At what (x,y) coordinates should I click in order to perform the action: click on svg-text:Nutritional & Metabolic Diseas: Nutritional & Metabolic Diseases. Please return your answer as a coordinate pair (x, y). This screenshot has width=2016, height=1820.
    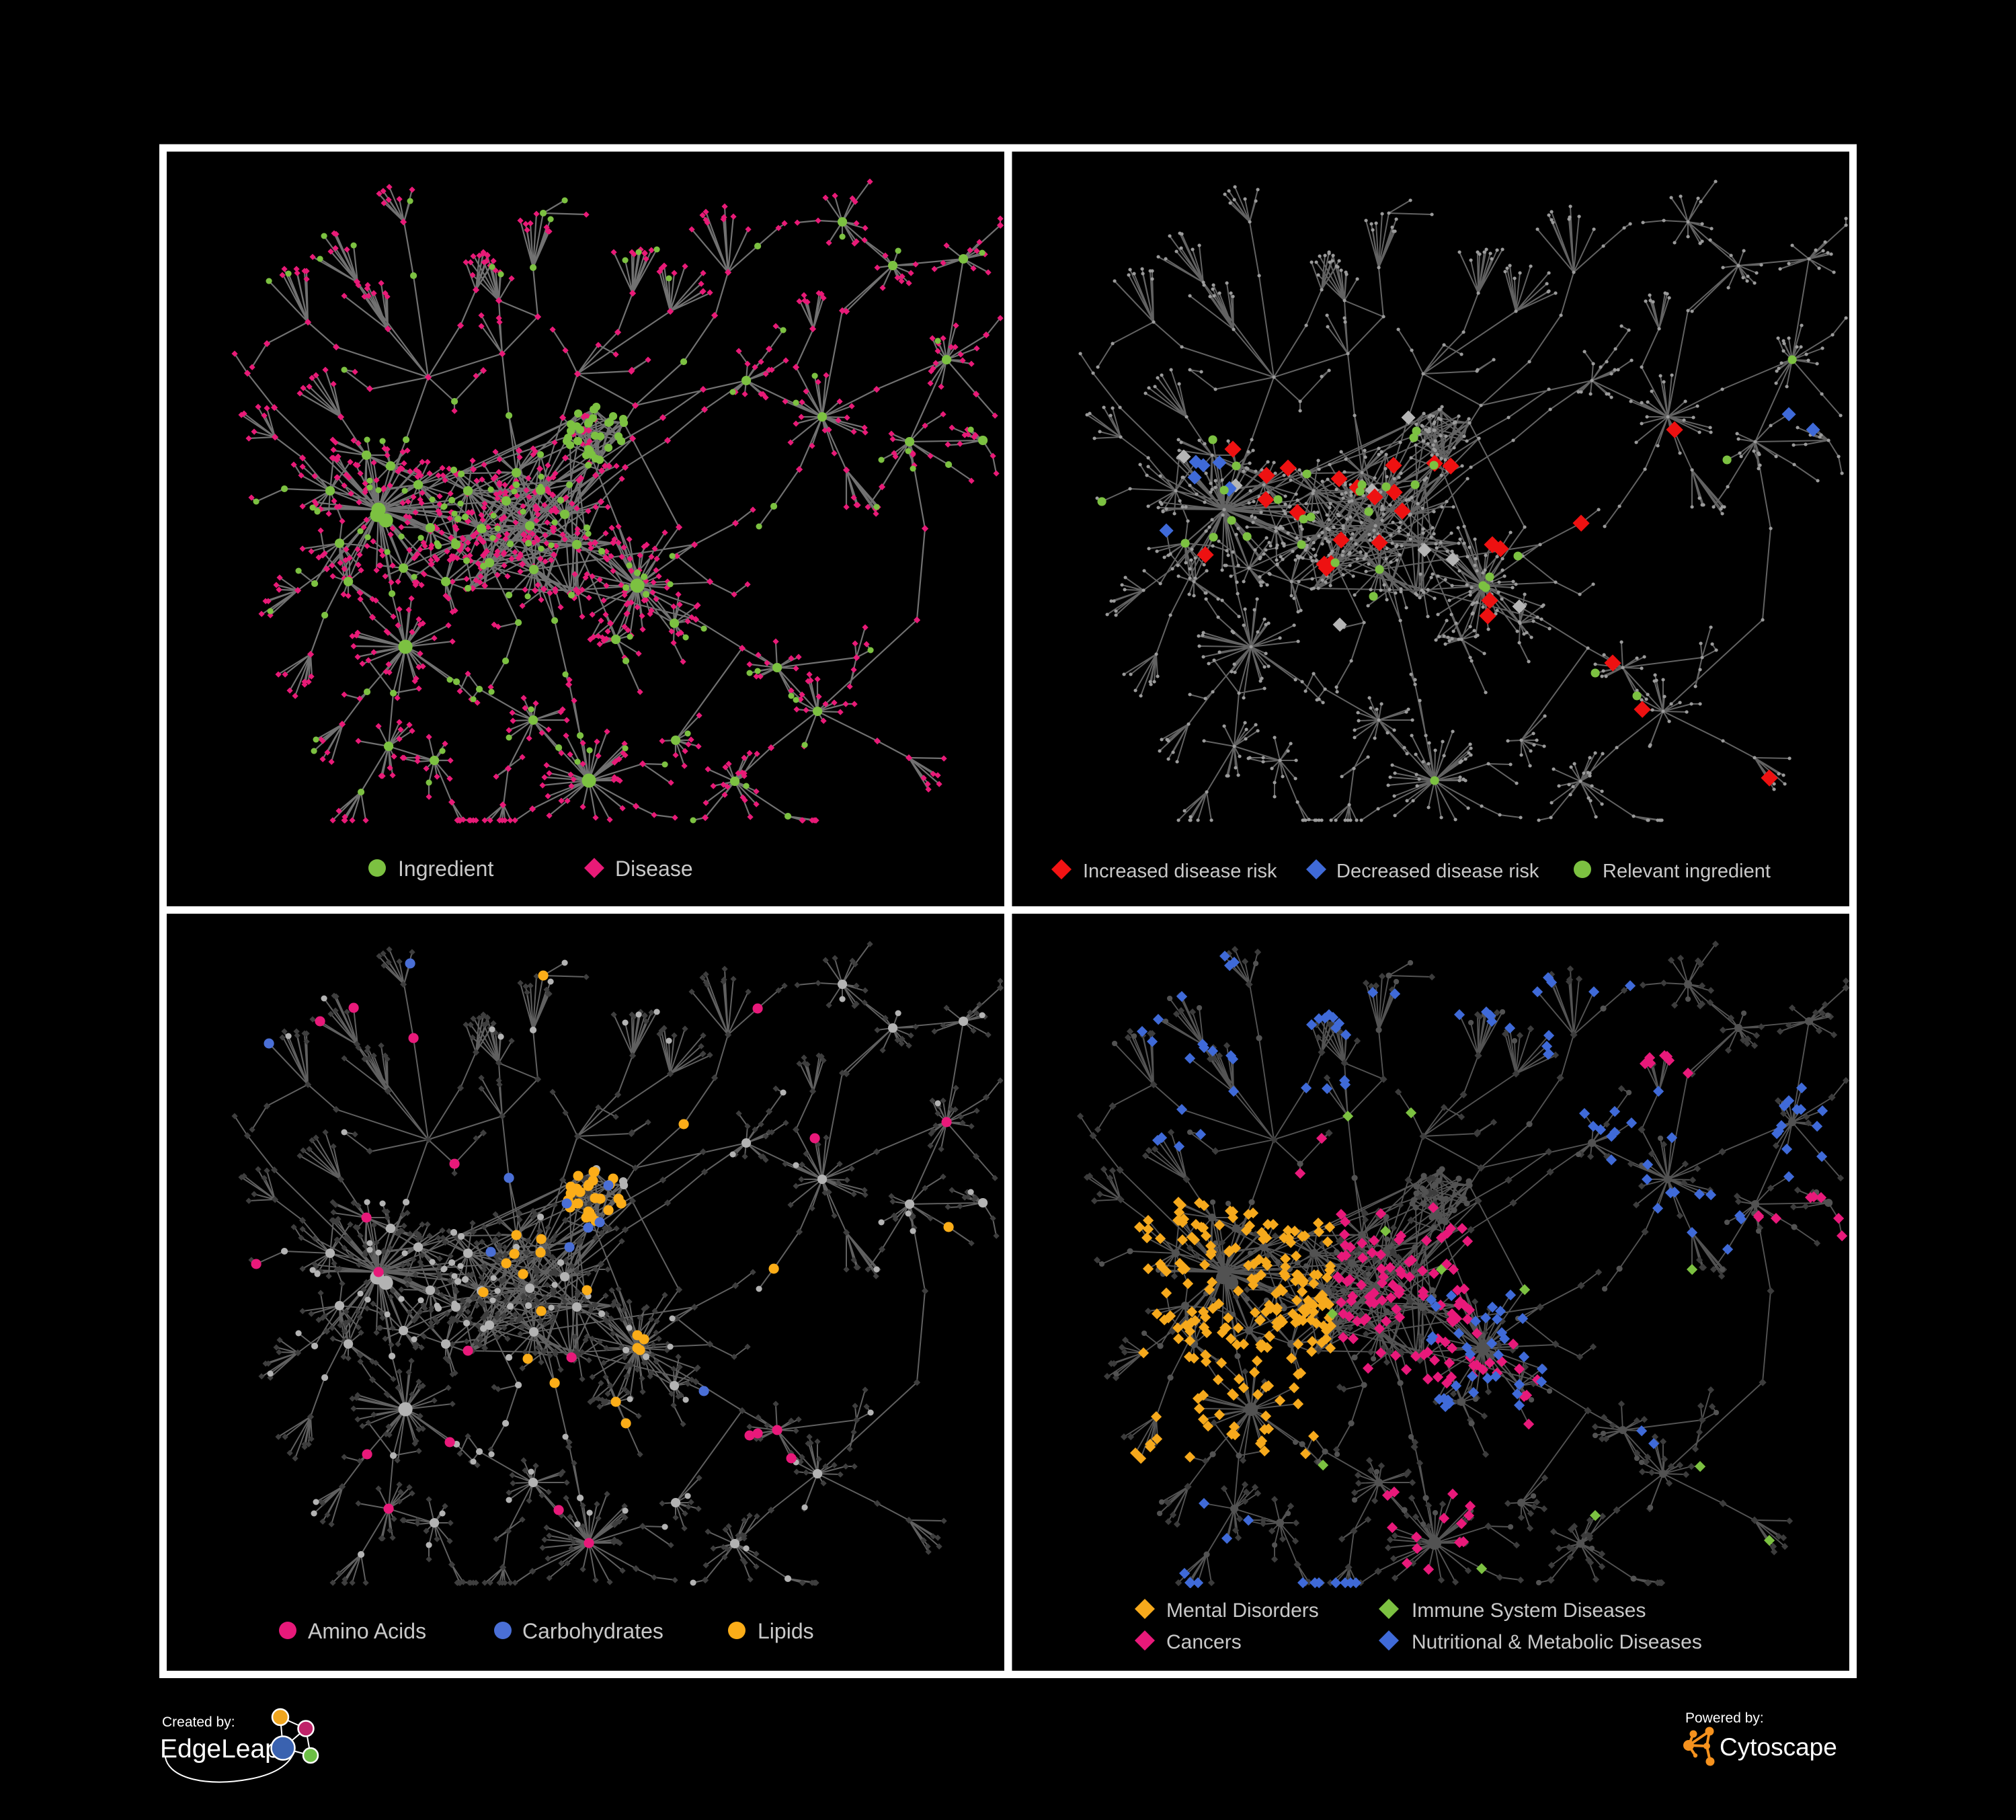
    Looking at the image, I should click on (1557, 1642).